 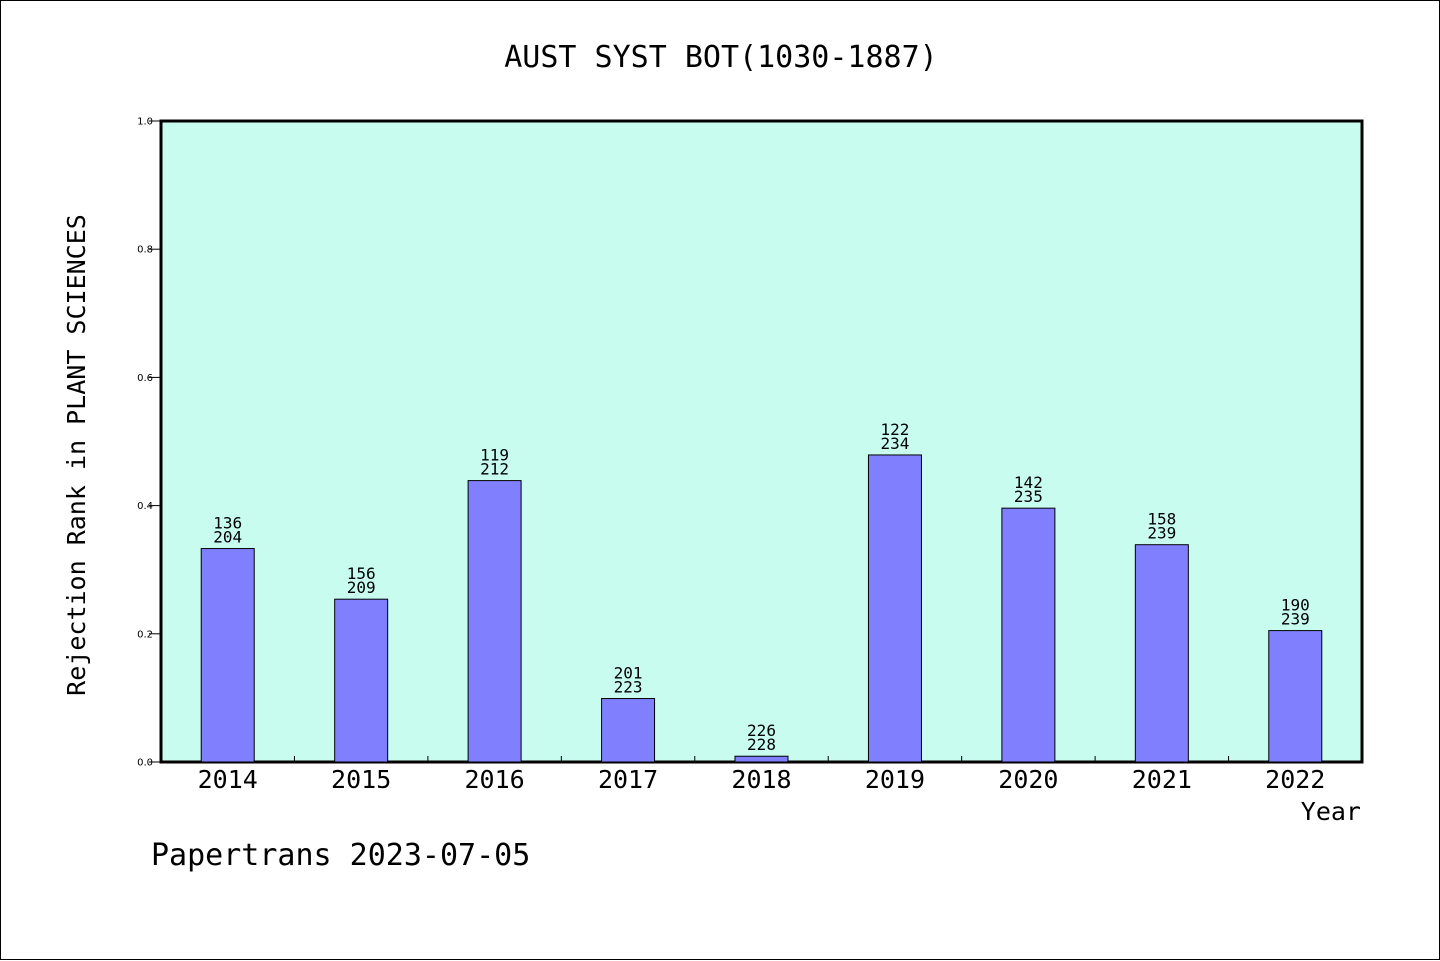 I want to click on x-tick-label: 2022, so click(x=1295, y=779).